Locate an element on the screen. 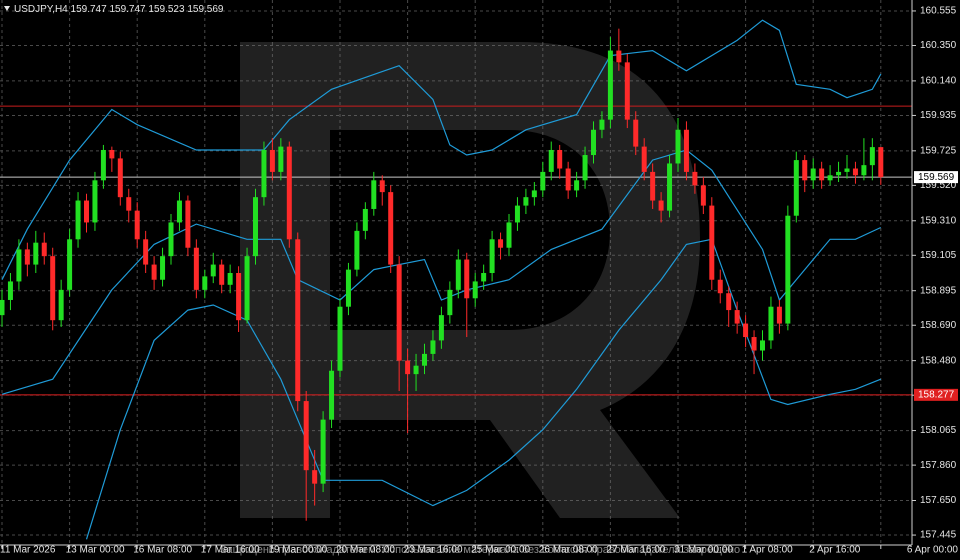 This screenshot has height=560, width=960. y-tick-label: 157.650 is located at coordinates (938, 500).